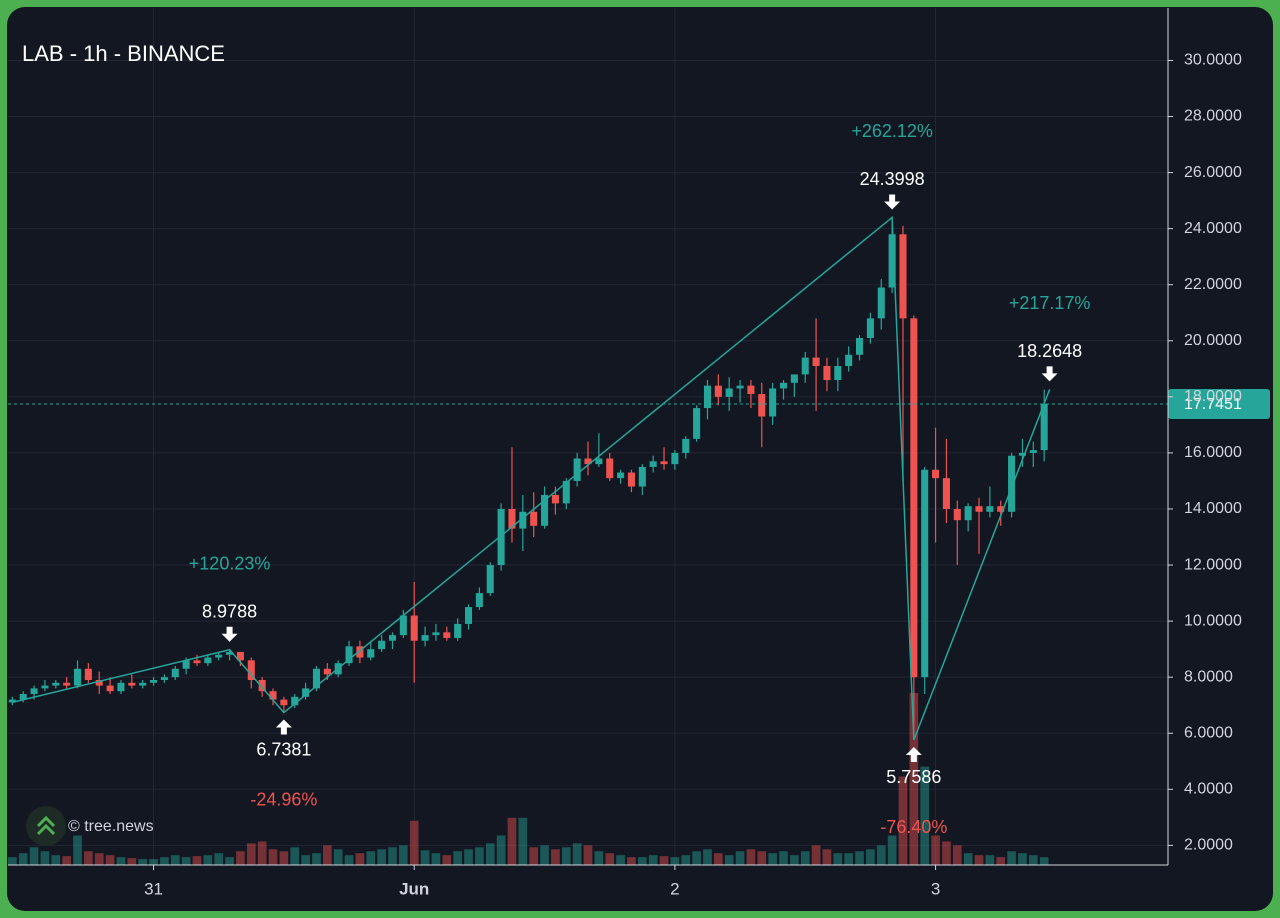 Image resolution: width=1280 pixels, height=918 pixels. What do you see at coordinates (892, 131) in the screenshot?
I see `pivot-change: +262.12%` at bounding box center [892, 131].